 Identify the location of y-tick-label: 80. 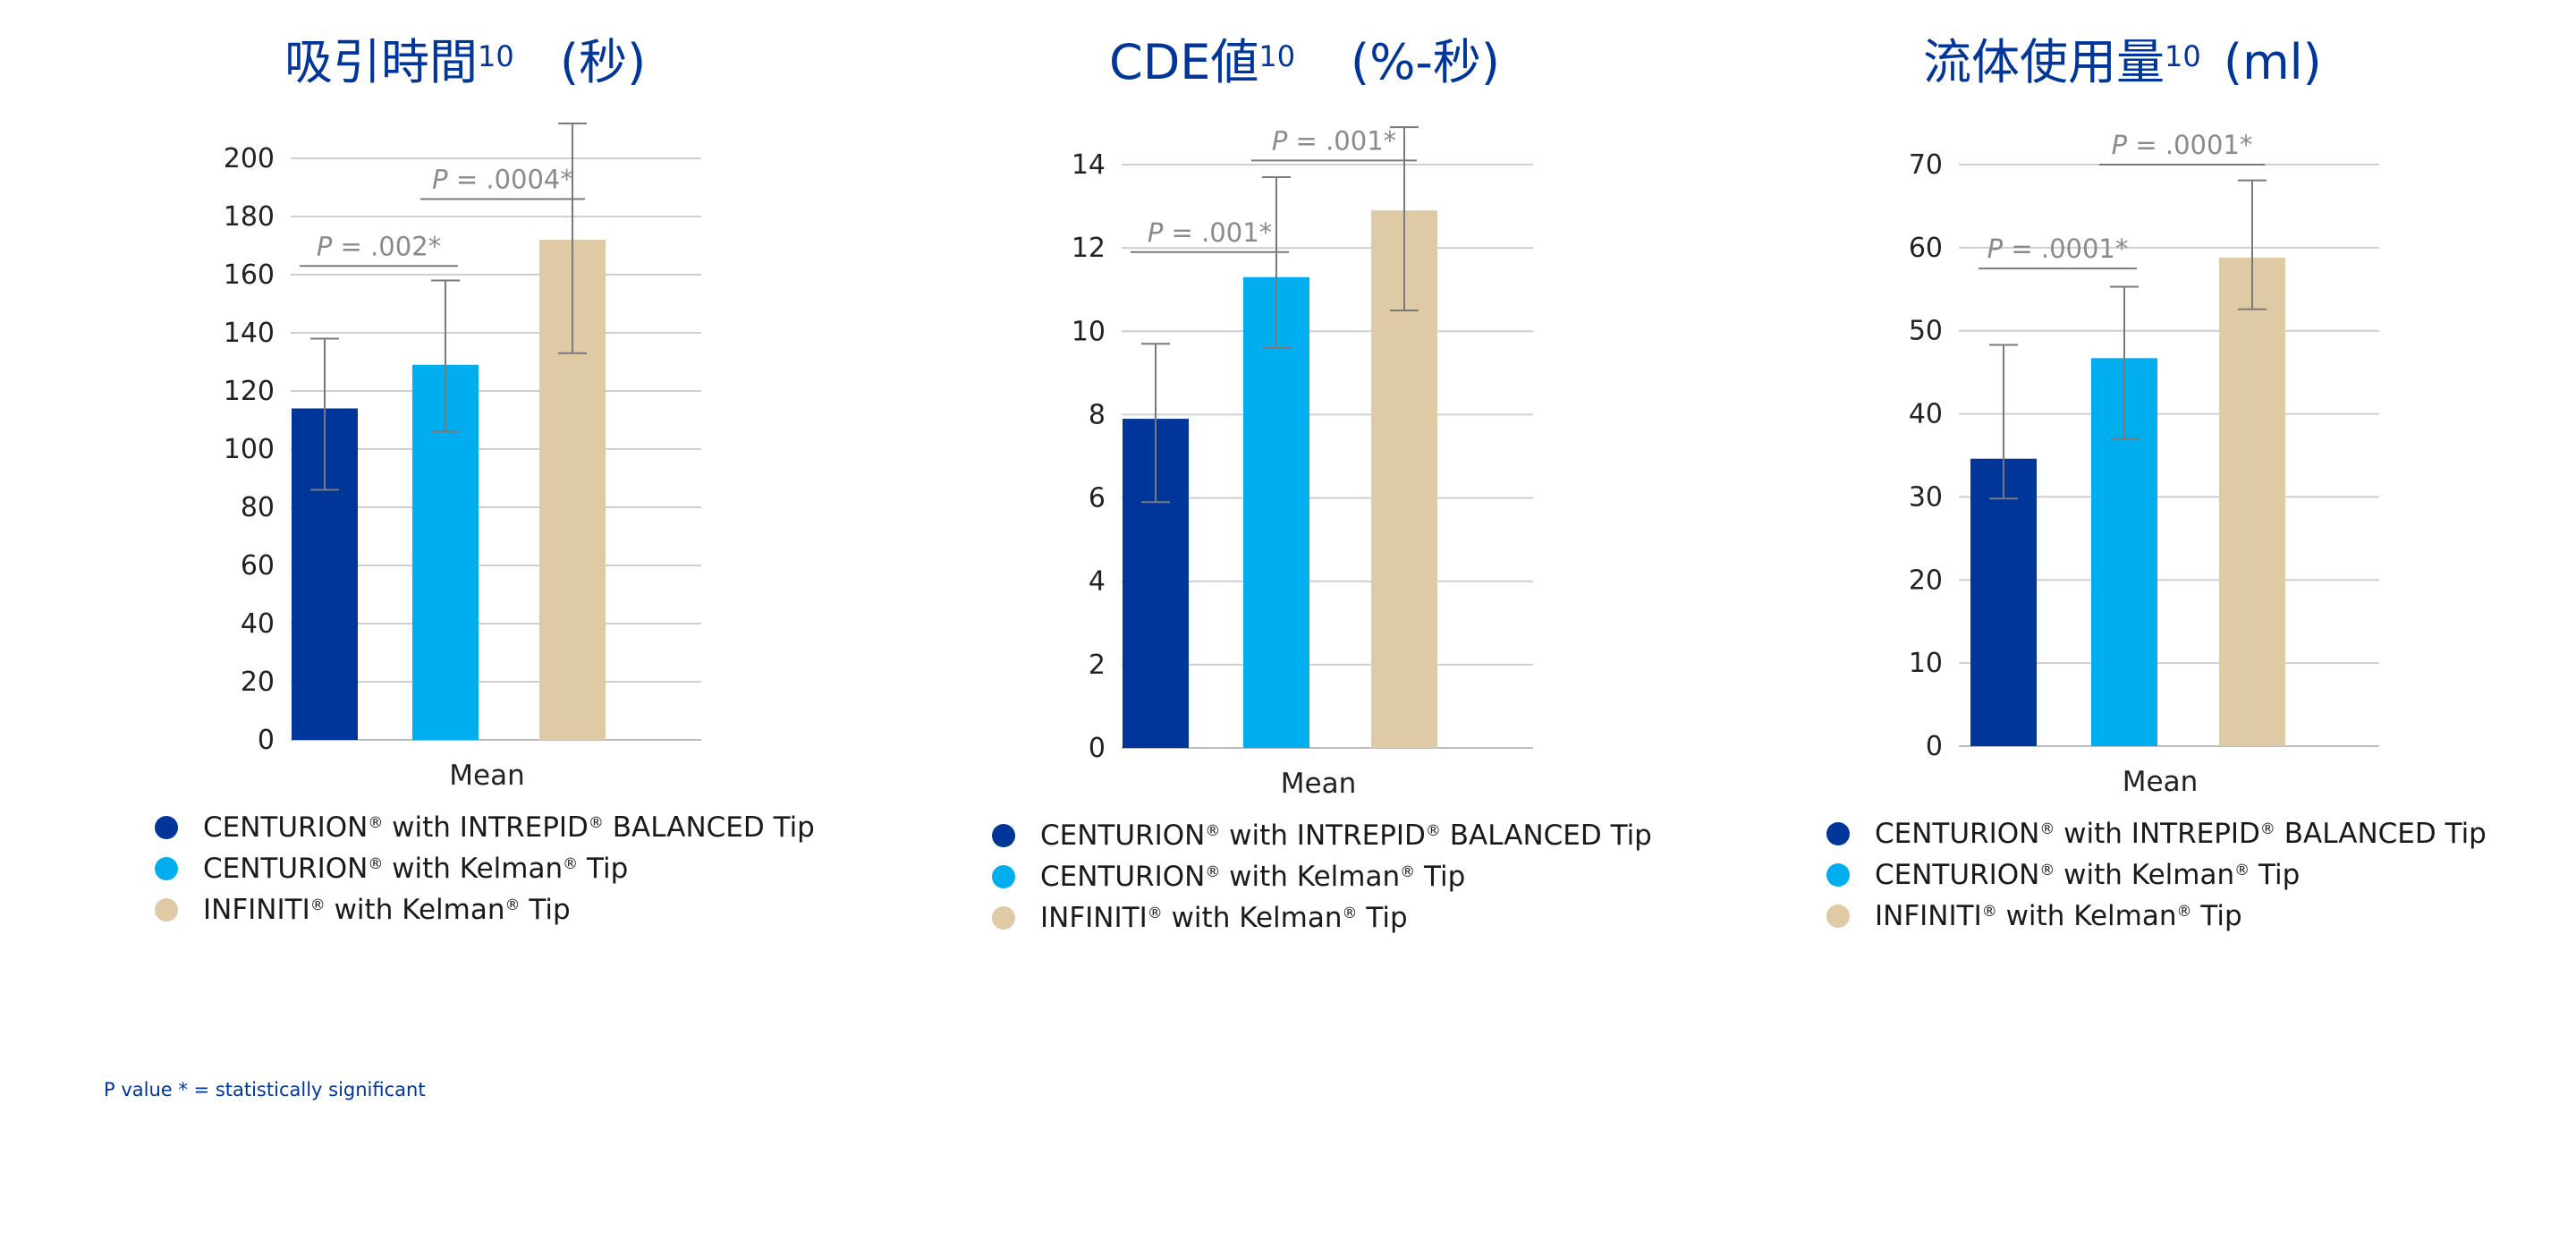
(258, 507).